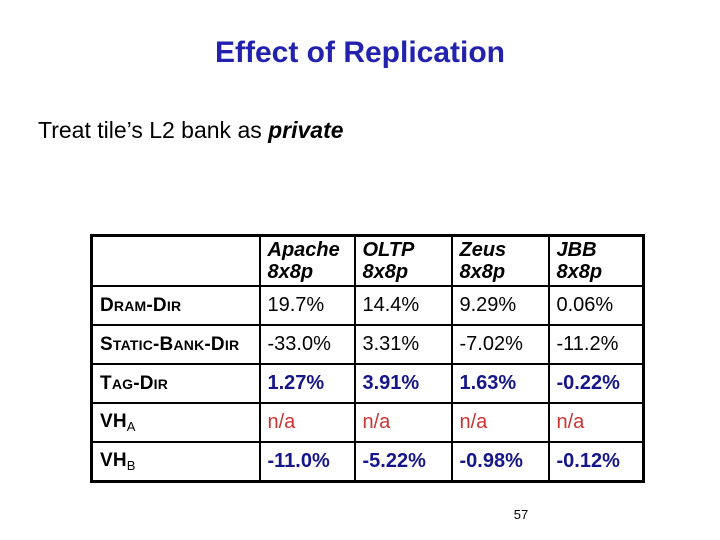 This screenshot has height=540, width=720. I want to click on value-cell: -5.22%, so click(403, 462).